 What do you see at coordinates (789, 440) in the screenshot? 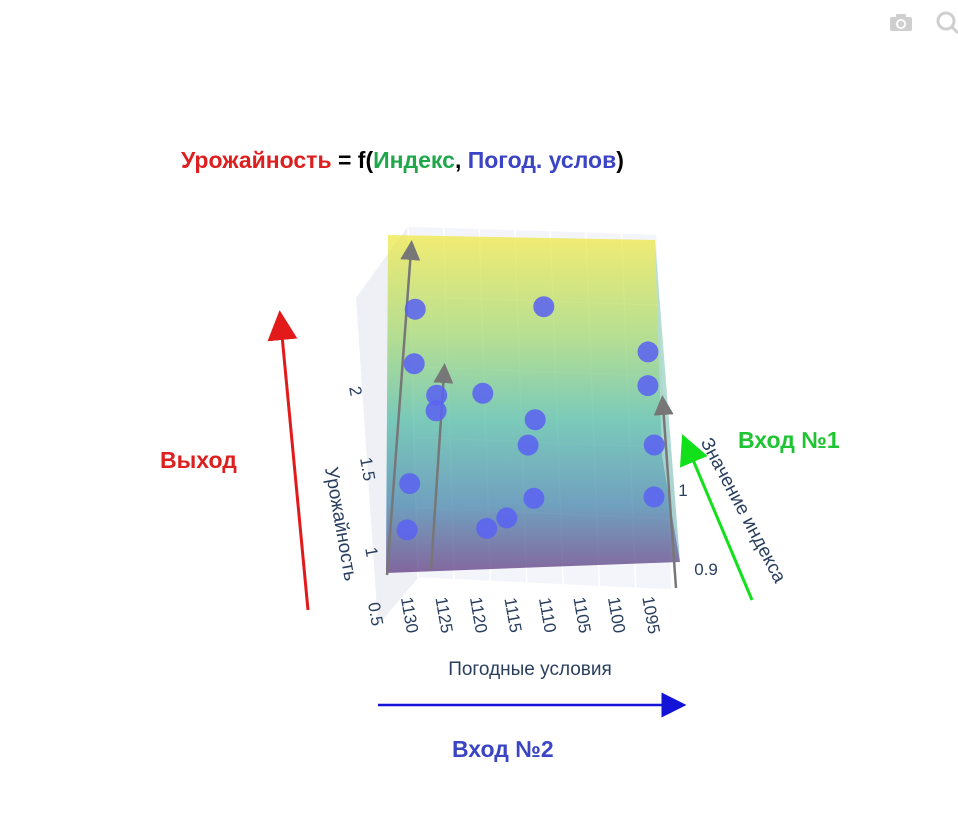
I see `input1-label: Вход №1` at bounding box center [789, 440].